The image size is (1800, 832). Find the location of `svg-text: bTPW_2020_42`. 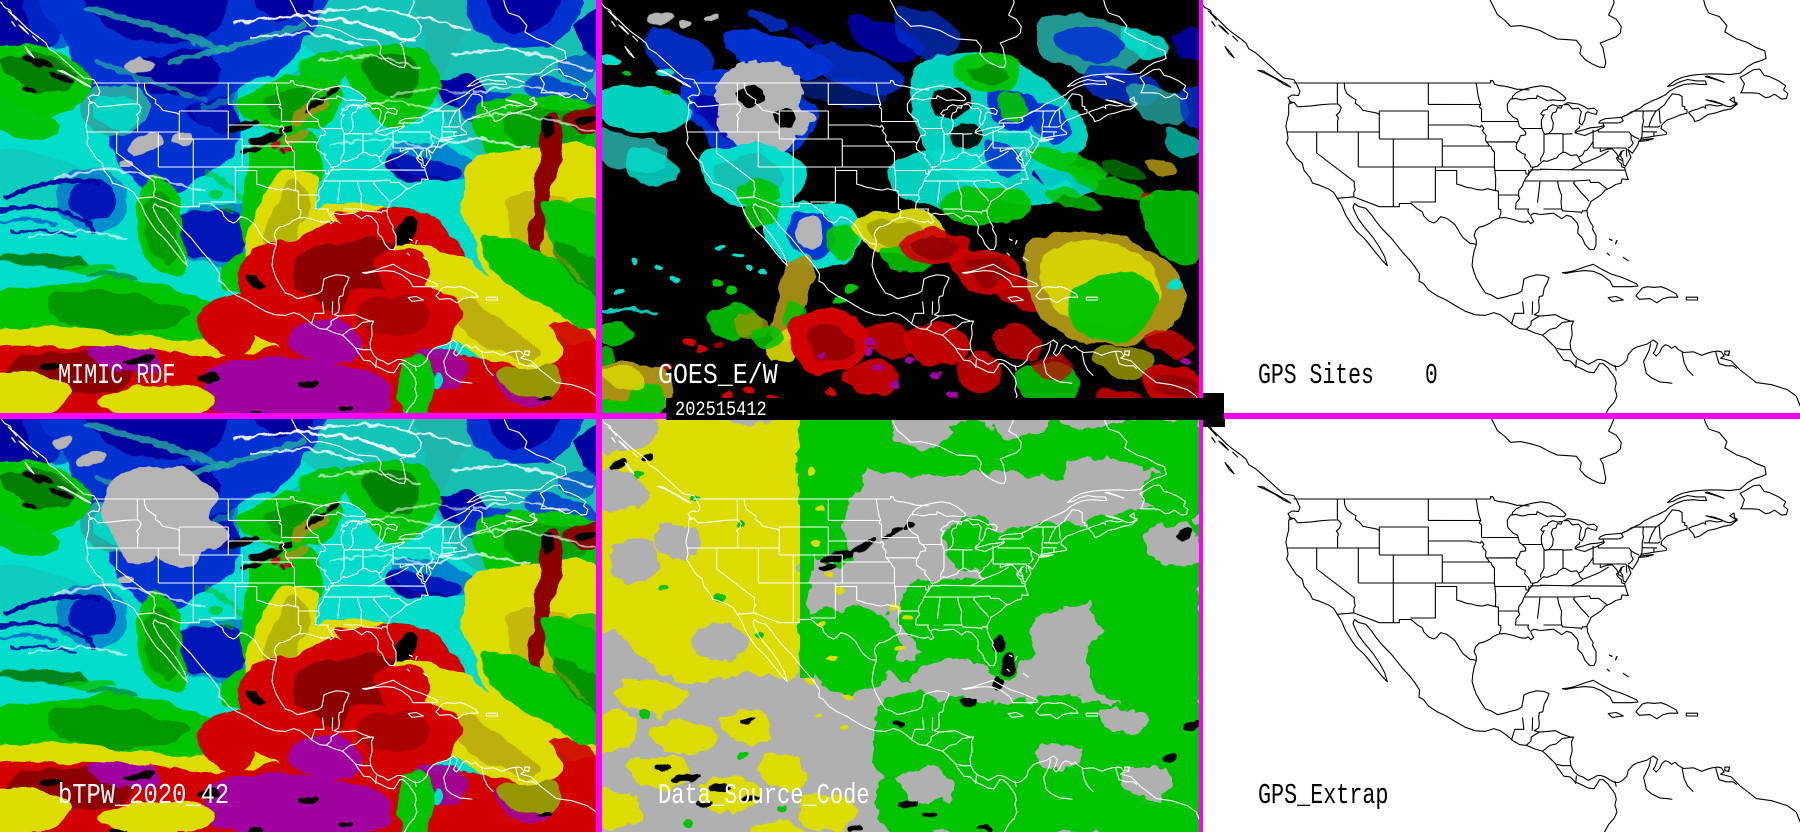

svg-text: bTPW_2020_42 is located at coordinates (143, 795).